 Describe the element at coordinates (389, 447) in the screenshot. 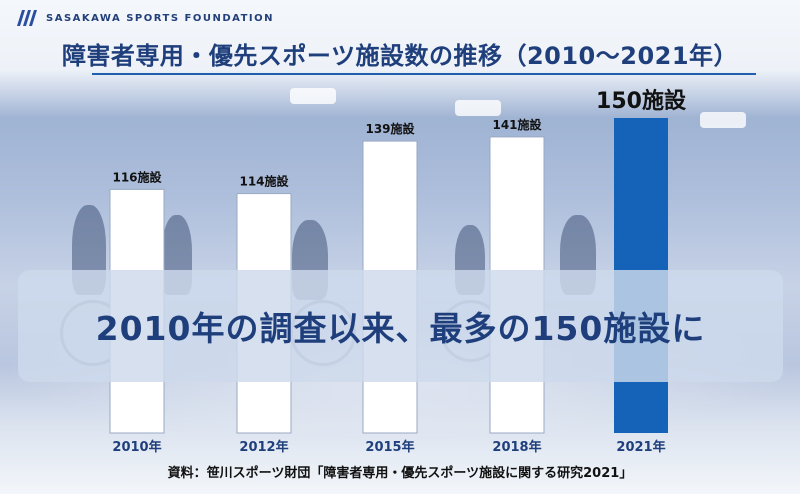

I see `x-tick-label-2015年: 2015年` at that location.